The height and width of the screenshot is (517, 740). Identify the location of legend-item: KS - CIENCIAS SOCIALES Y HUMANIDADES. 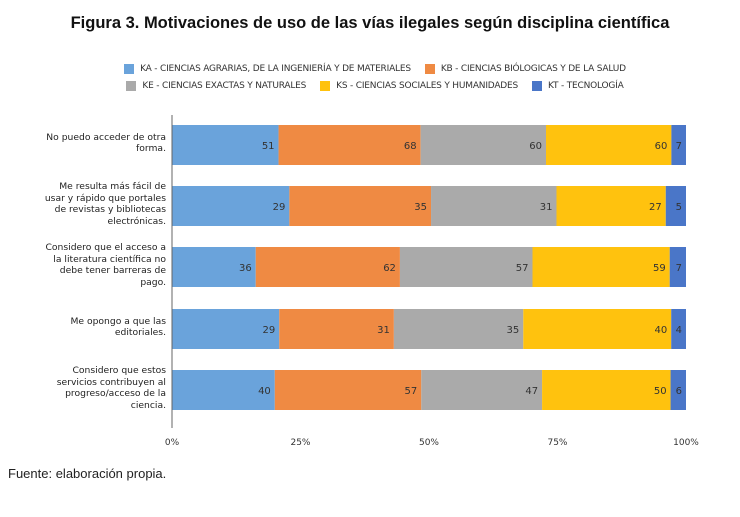
(419, 85).